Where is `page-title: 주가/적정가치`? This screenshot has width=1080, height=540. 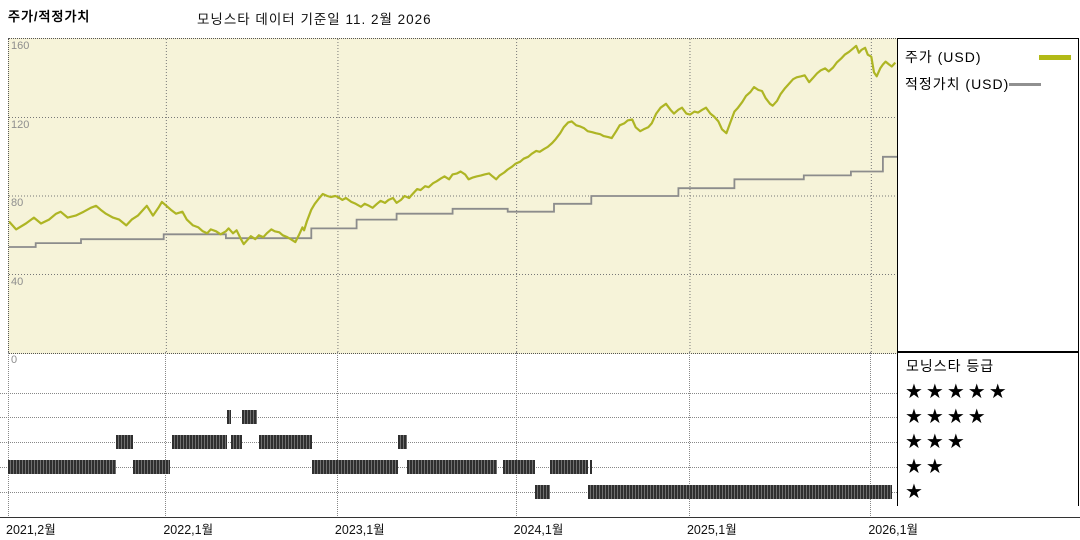
page-title: 주가/적정가치 is located at coordinates (49, 16).